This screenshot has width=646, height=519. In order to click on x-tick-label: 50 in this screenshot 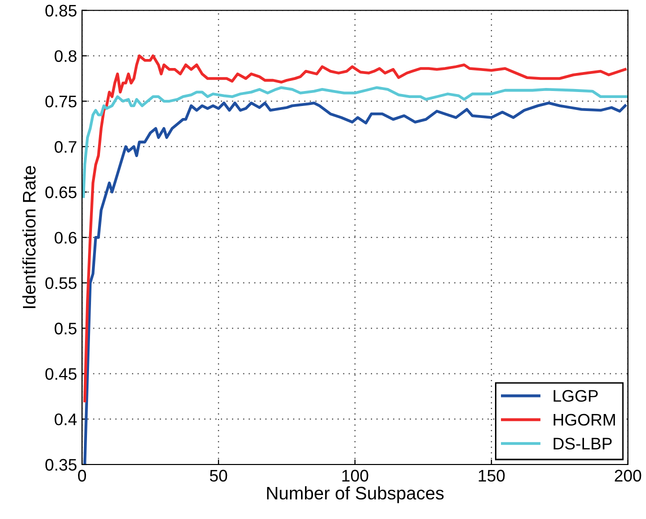, I will do `click(219, 476)`.